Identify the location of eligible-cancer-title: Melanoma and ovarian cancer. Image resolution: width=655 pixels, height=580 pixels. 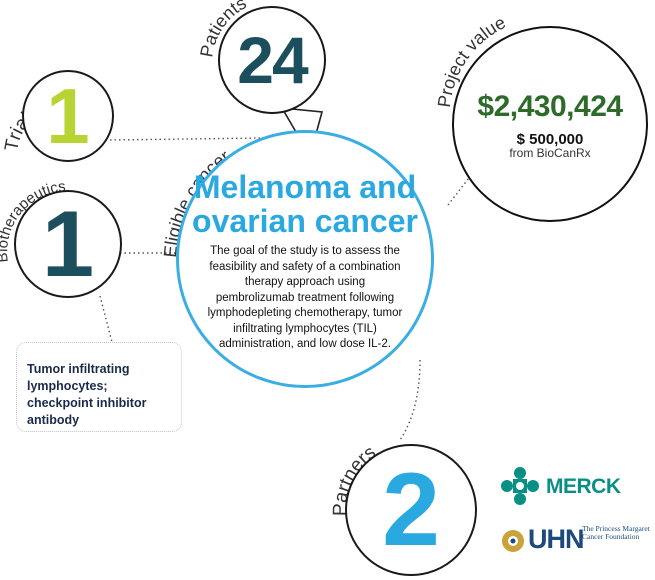
(305, 204).